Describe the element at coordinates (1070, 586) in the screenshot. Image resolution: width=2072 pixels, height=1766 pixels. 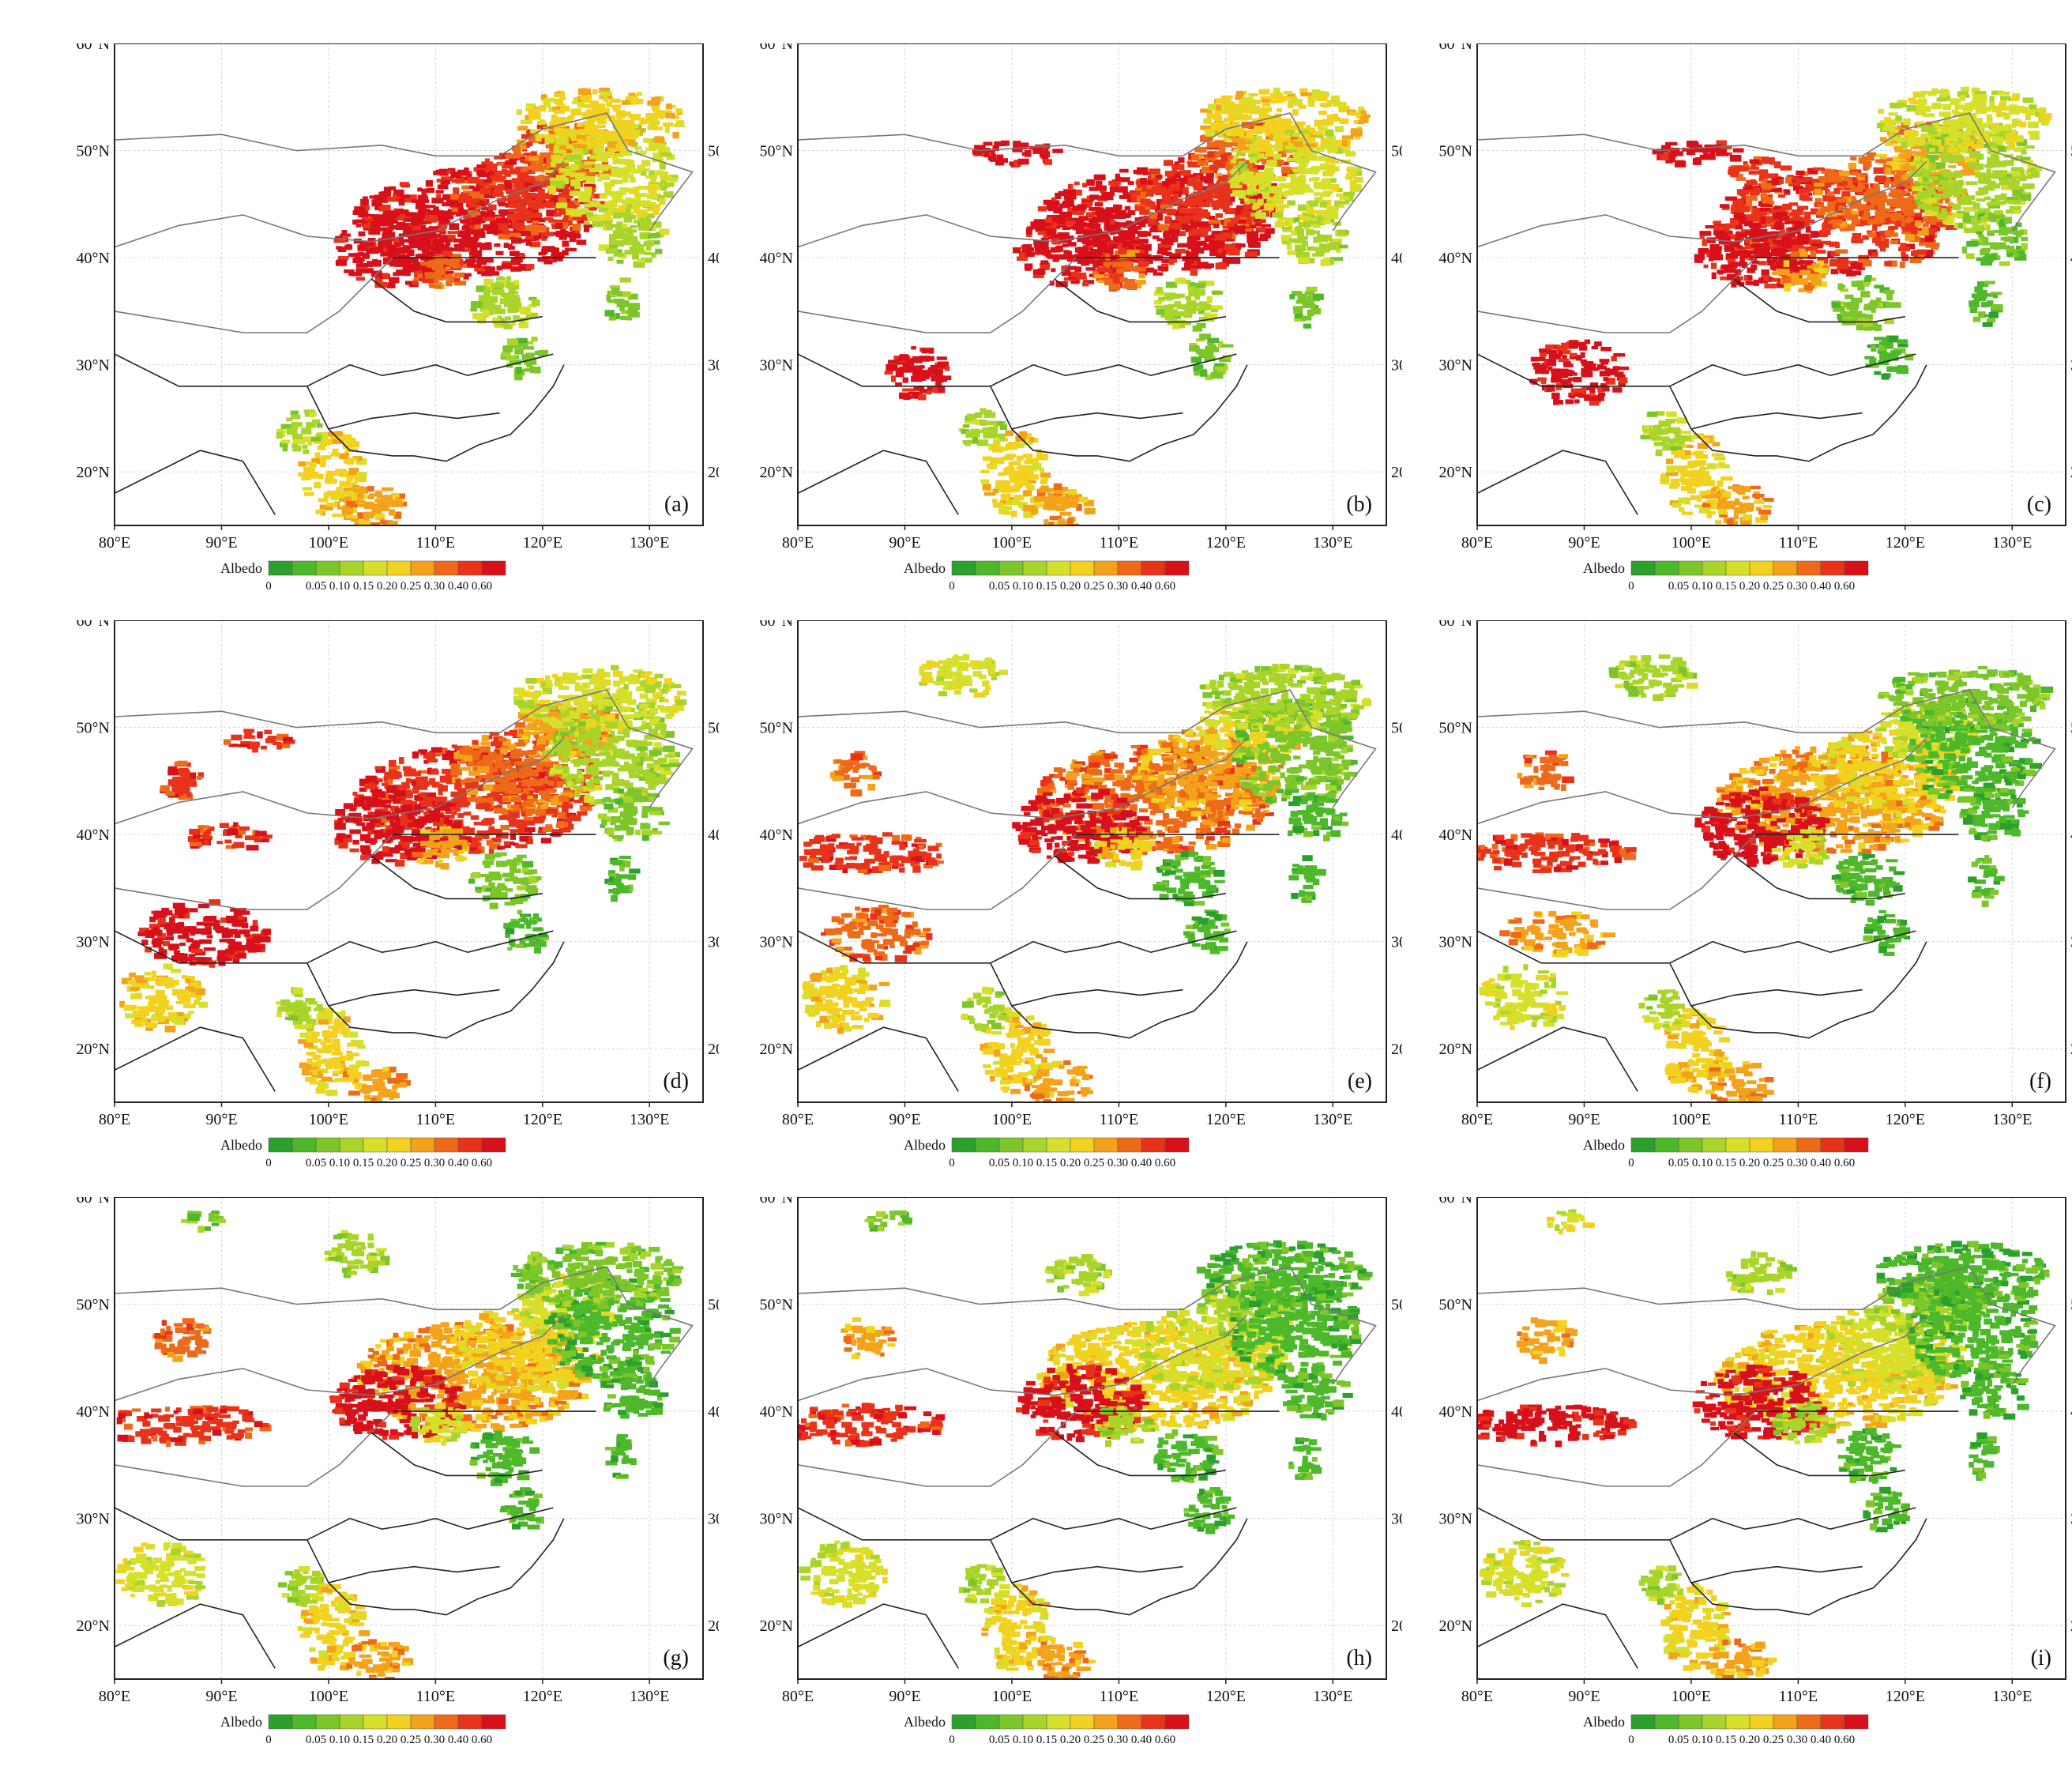
I see `colorbar-tick: 0.20` at that location.